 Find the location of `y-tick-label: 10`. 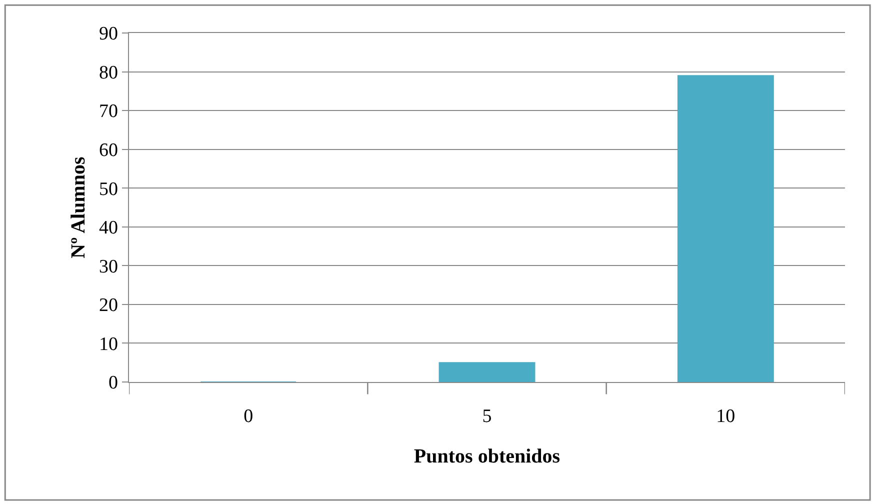

y-tick-label: 10 is located at coordinates (108, 344).